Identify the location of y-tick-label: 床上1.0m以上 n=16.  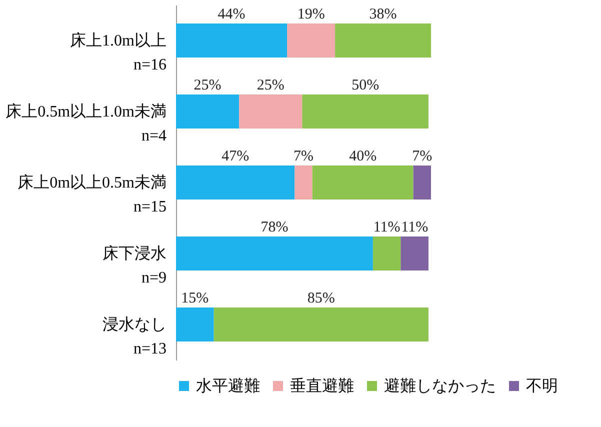
(118, 53).